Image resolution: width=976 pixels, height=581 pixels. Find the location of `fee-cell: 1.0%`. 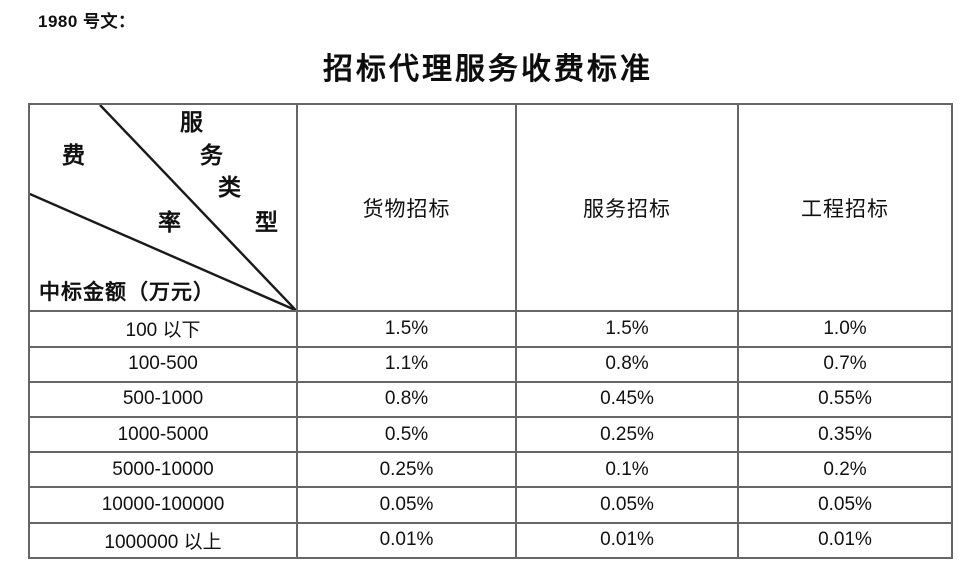

fee-cell: 1.0% is located at coordinates (845, 329).